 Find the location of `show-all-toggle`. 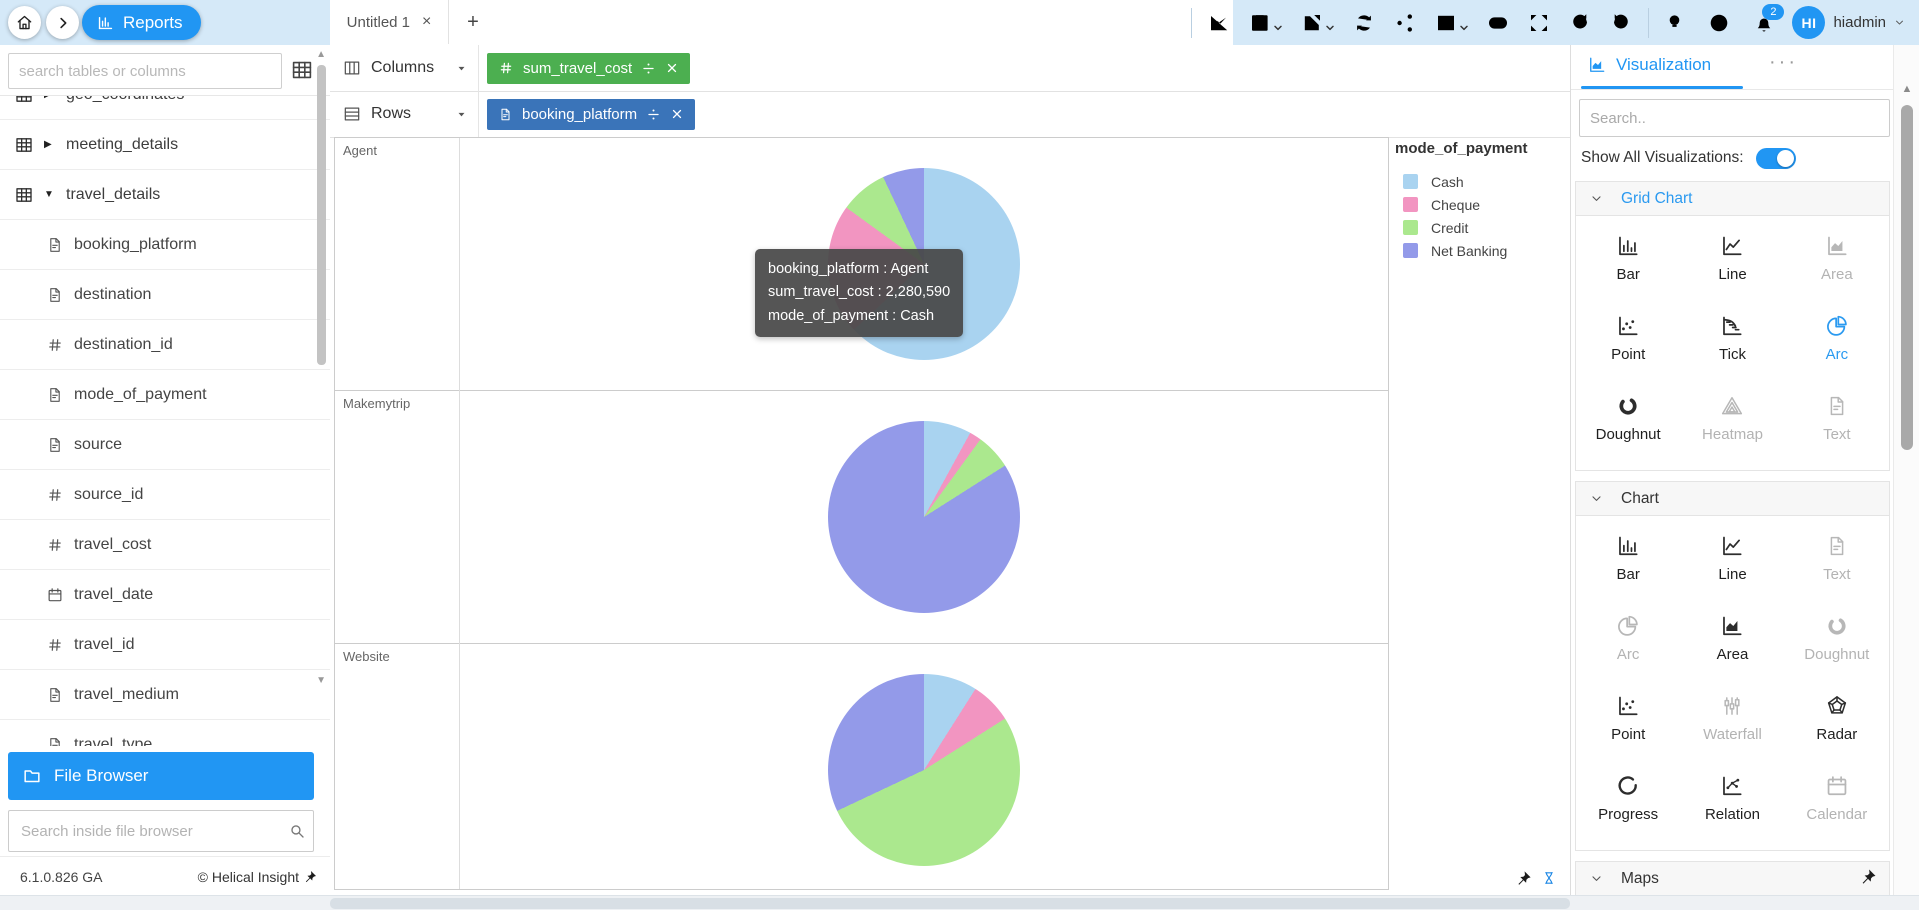

show-all-toggle is located at coordinates (1775, 158).